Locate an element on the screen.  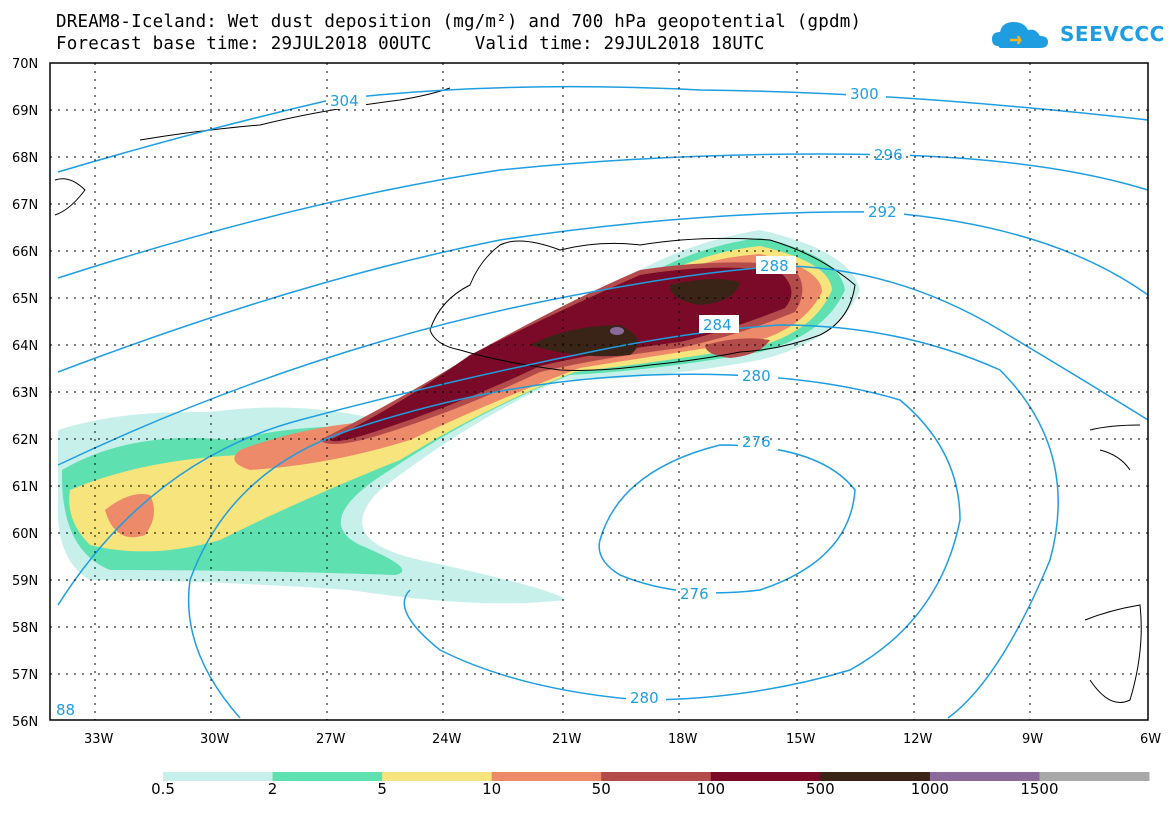
svg-text: 57N is located at coordinates (25, 675).